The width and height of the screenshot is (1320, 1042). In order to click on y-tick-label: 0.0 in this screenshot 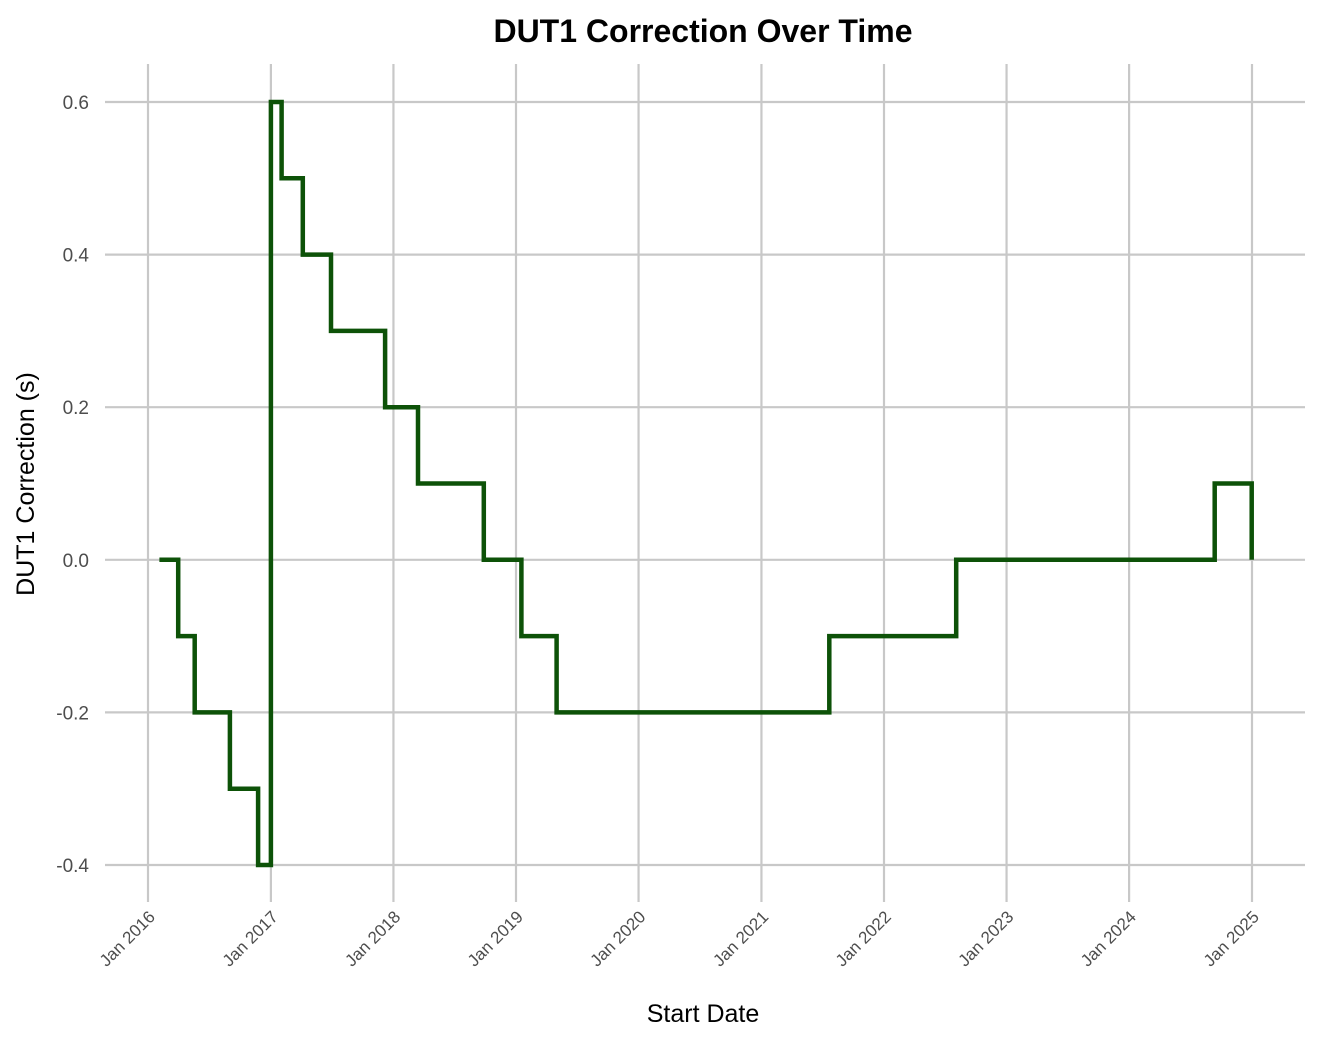, I will do `click(76, 561)`.